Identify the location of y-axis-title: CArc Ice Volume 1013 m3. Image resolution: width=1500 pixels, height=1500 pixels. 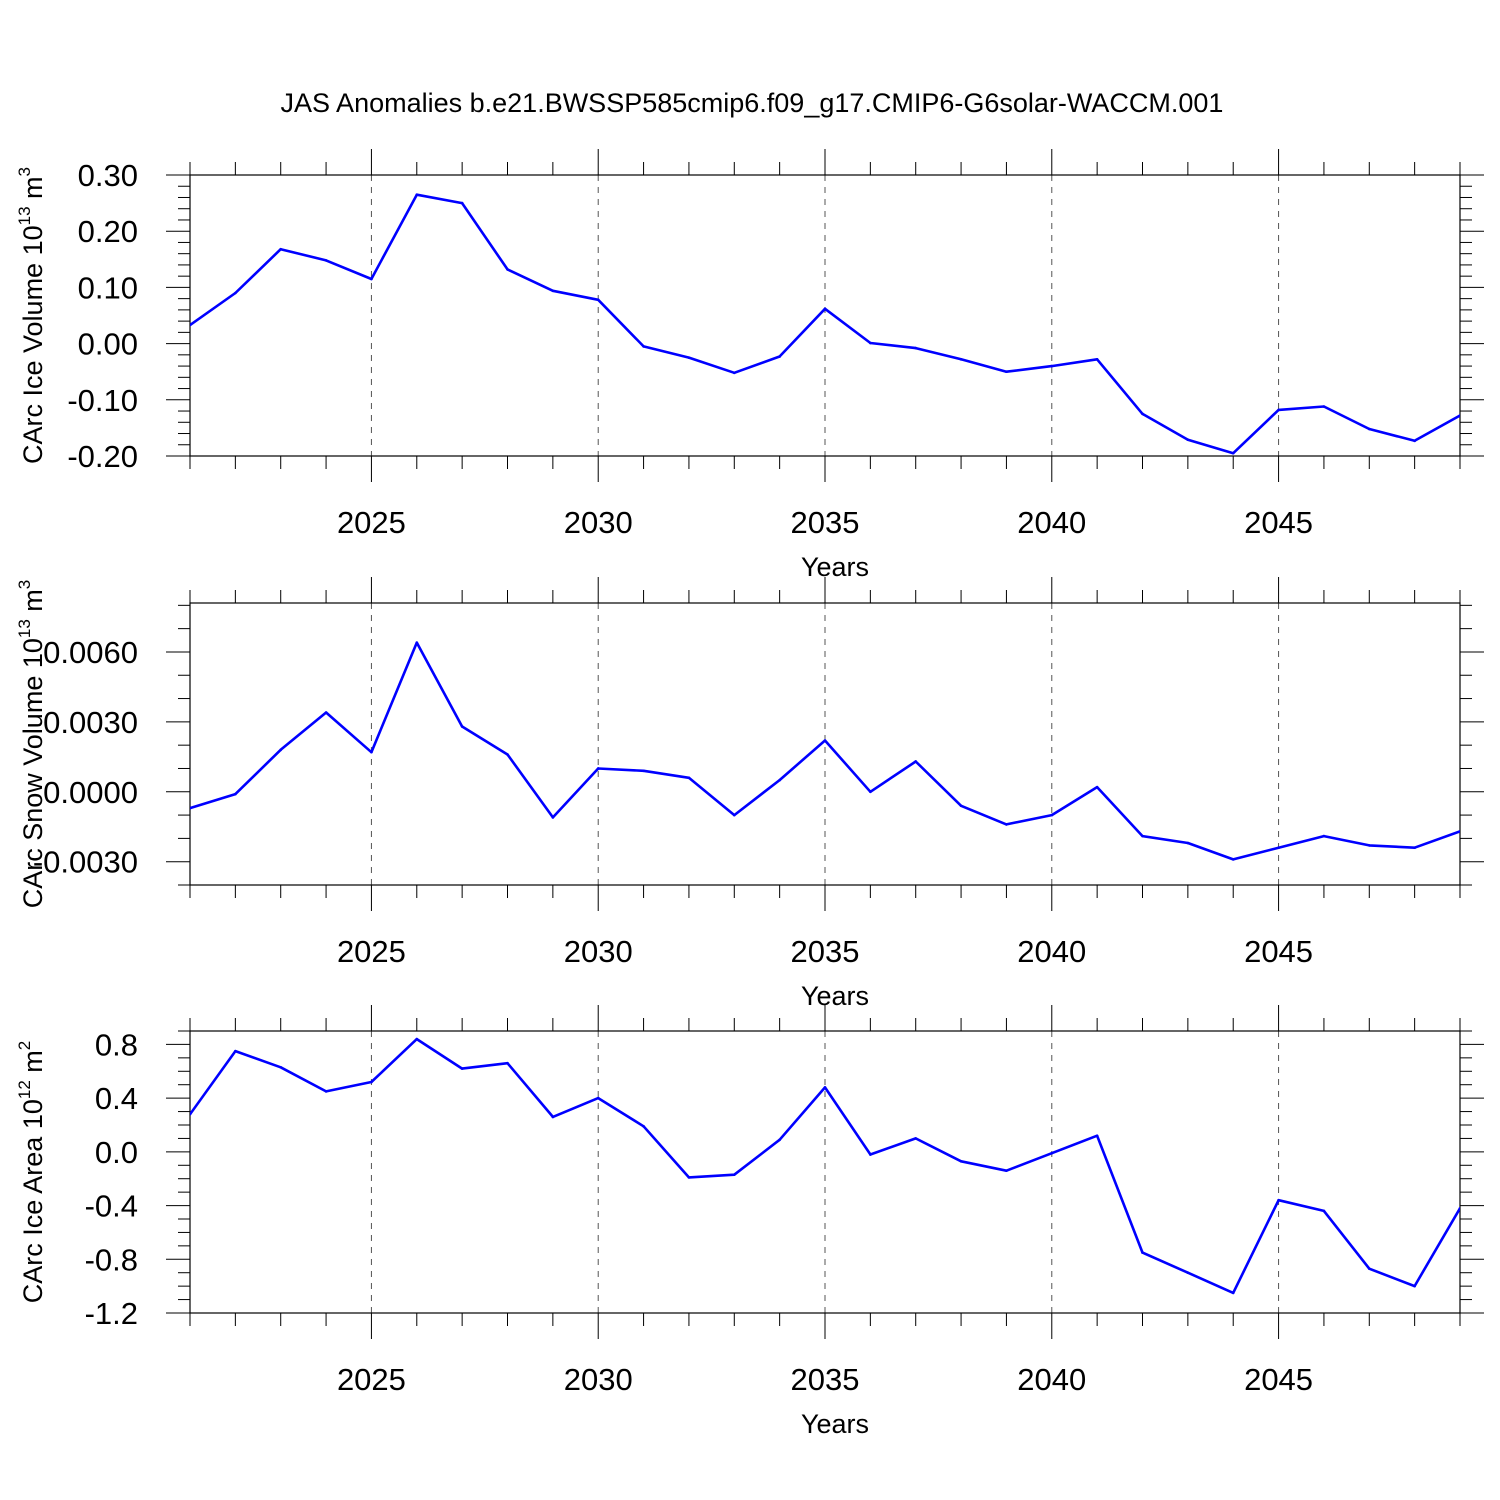
(31, 315).